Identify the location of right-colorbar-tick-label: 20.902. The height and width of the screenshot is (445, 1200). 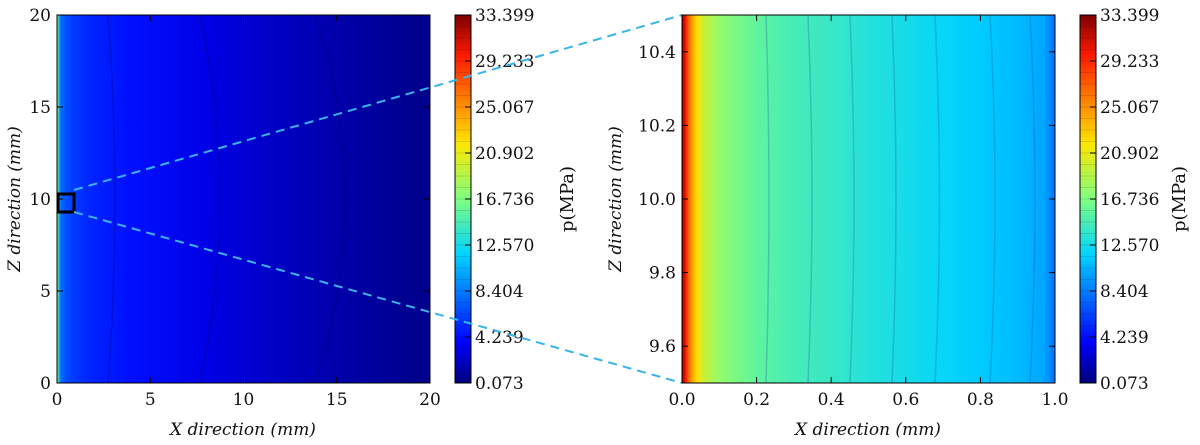
(1129, 154).